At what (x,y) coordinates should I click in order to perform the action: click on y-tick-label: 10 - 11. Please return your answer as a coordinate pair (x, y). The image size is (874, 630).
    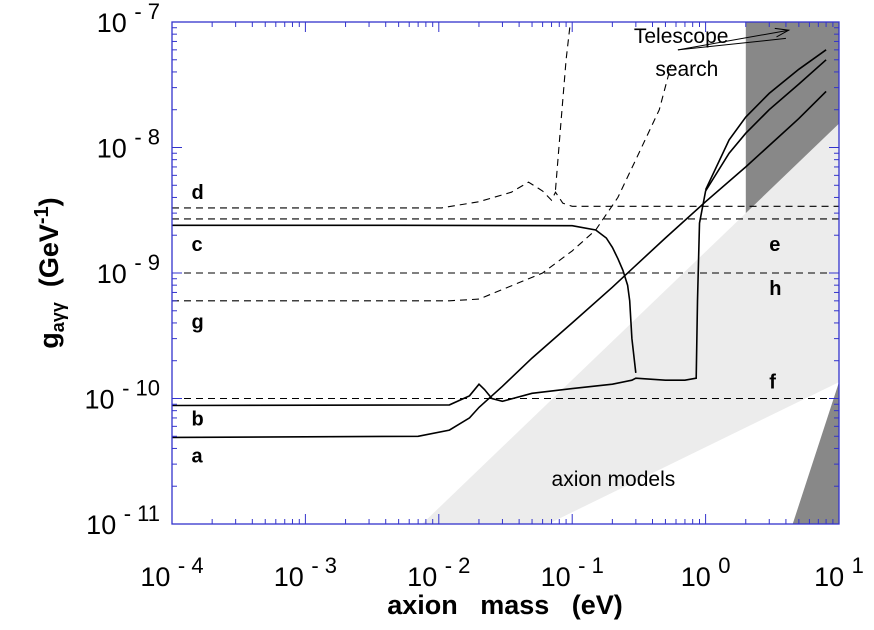
    Looking at the image, I should click on (123, 520).